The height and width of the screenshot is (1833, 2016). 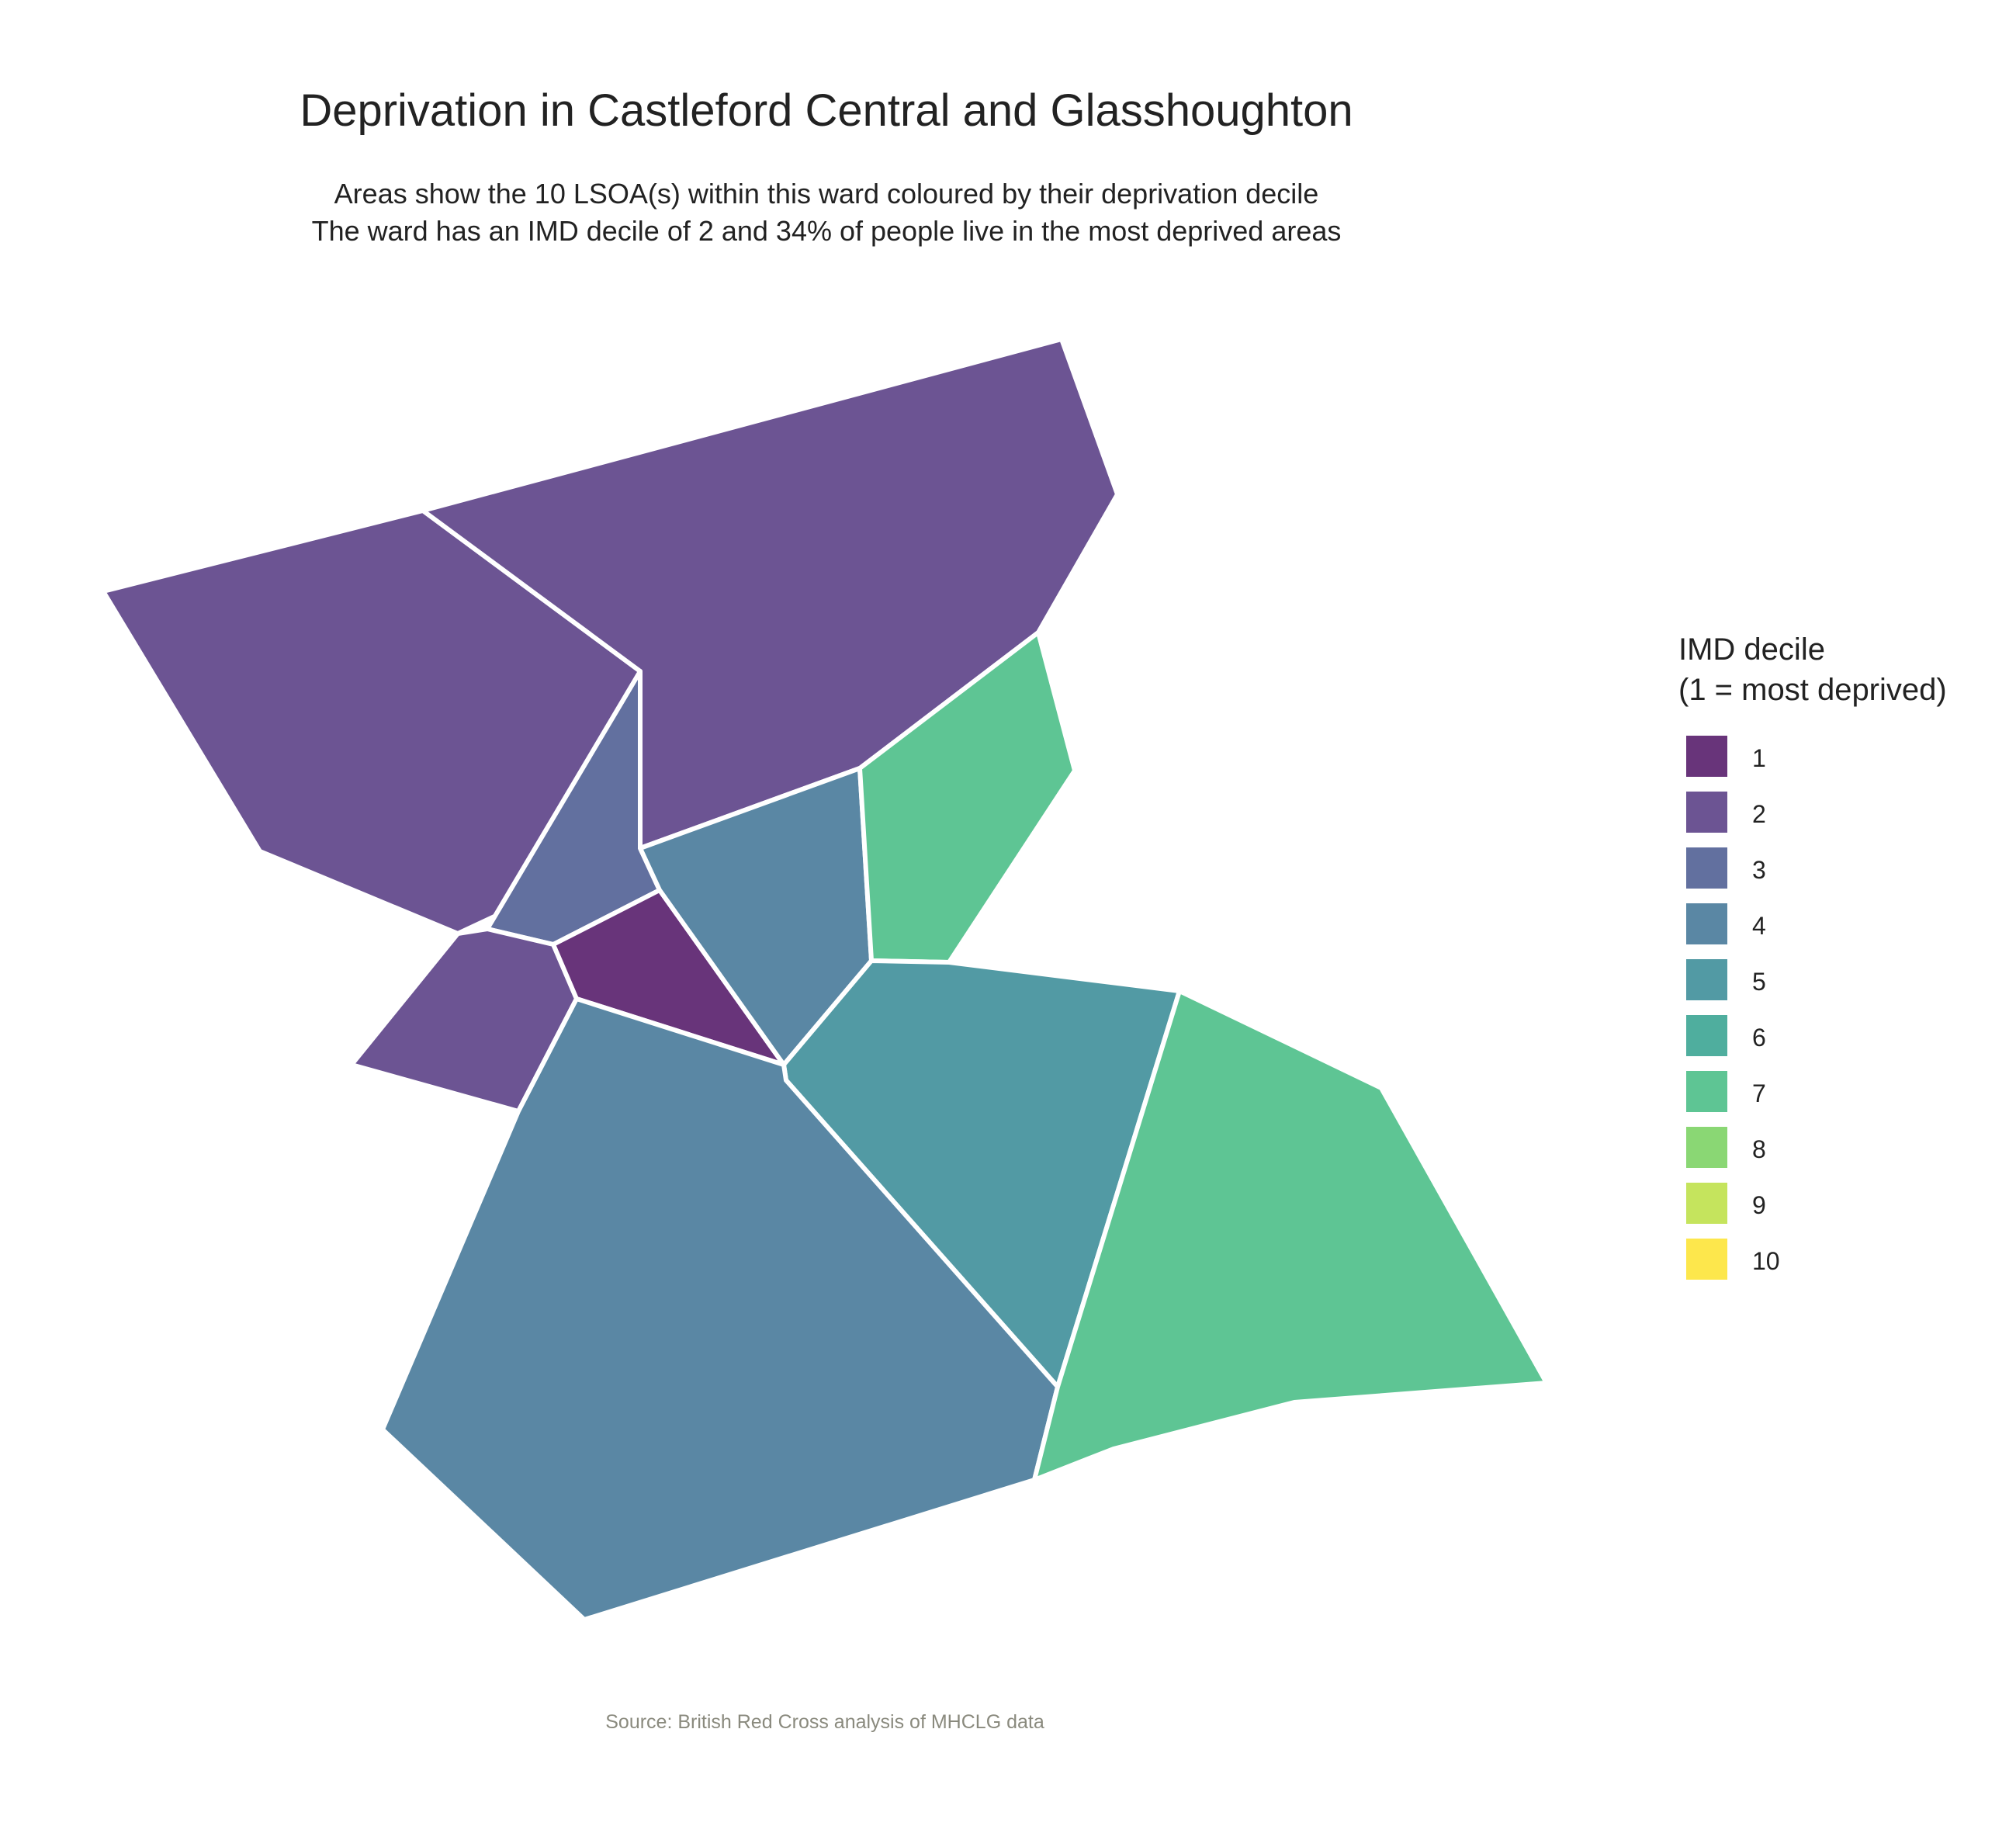 I want to click on legend-title-line-1: IMD decile, so click(x=1752, y=649).